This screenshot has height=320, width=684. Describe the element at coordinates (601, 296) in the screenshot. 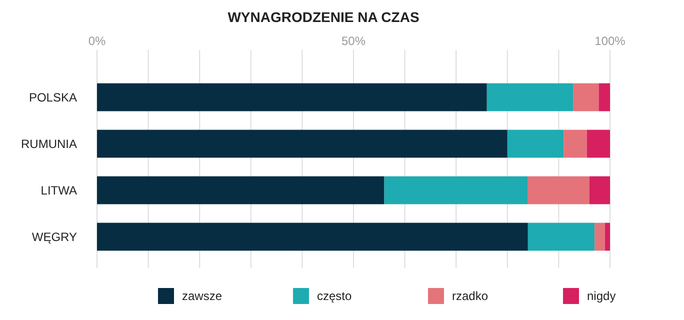

I see `legend-label: nigdy` at that location.